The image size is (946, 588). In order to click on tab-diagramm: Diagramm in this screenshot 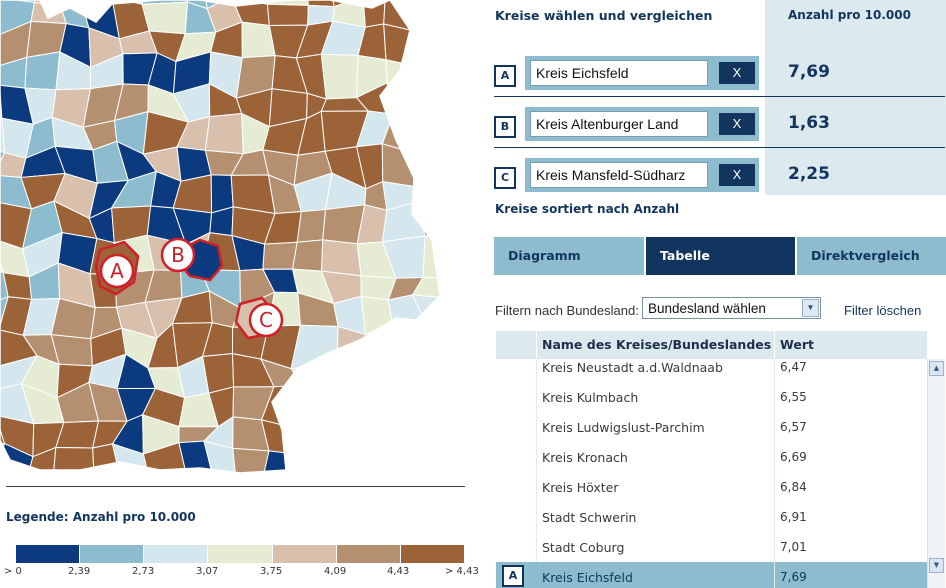, I will do `click(569, 256)`.